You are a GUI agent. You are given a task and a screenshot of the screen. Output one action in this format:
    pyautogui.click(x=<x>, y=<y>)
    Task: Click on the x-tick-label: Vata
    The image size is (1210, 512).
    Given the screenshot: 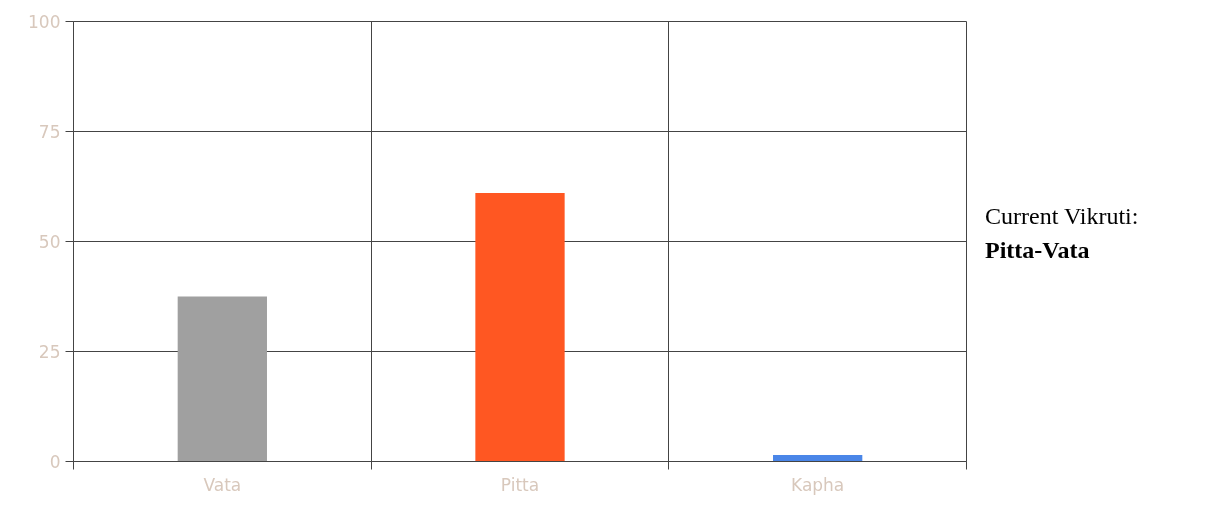 What is the action you would take?
    pyautogui.click(x=222, y=484)
    